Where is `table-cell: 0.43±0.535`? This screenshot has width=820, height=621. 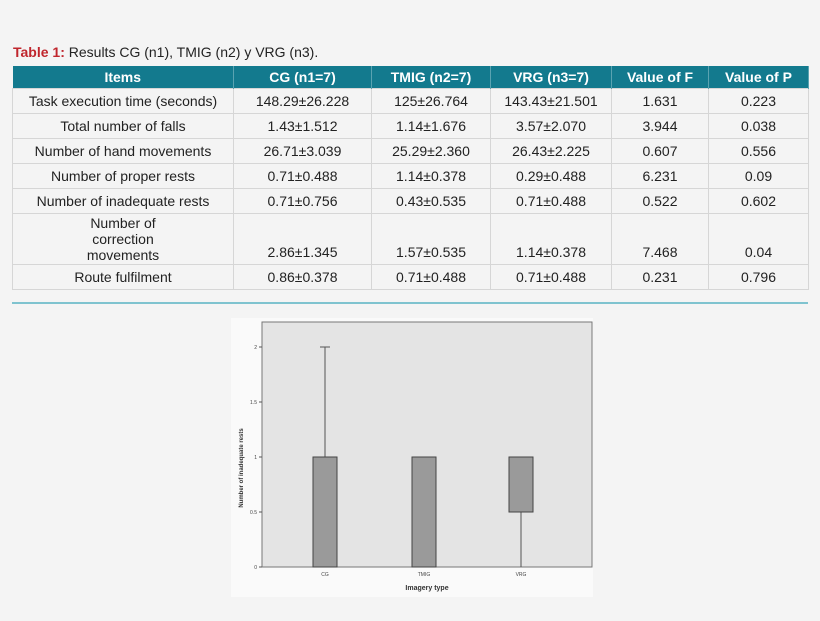 table-cell: 0.43±0.535 is located at coordinates (431, 201).